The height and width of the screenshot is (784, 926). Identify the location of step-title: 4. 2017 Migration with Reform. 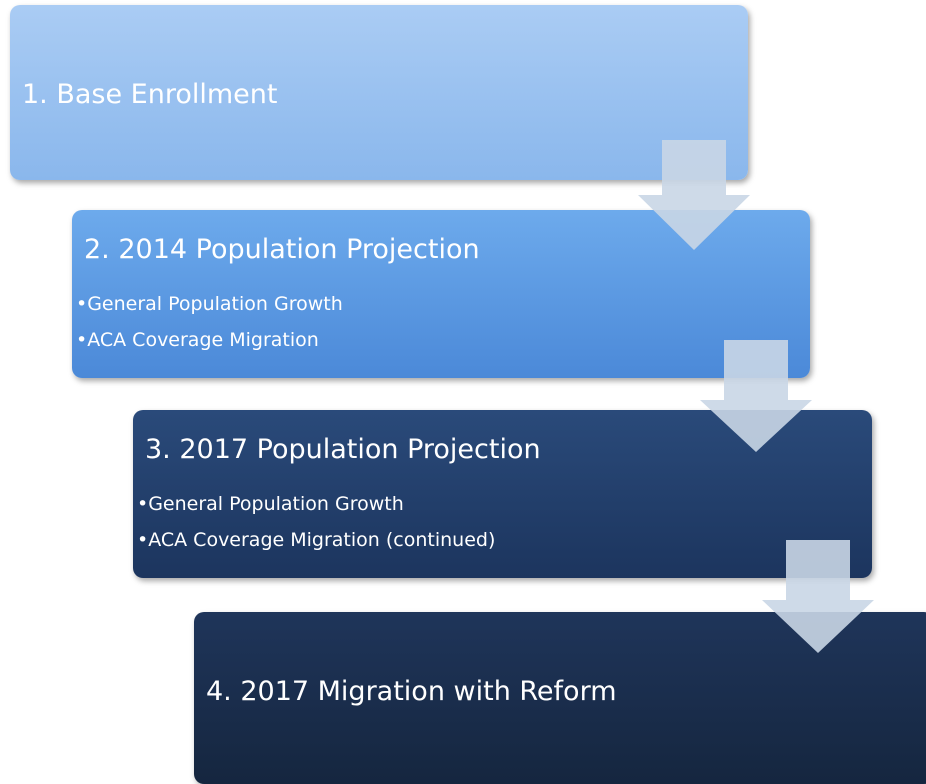
(411, 691).